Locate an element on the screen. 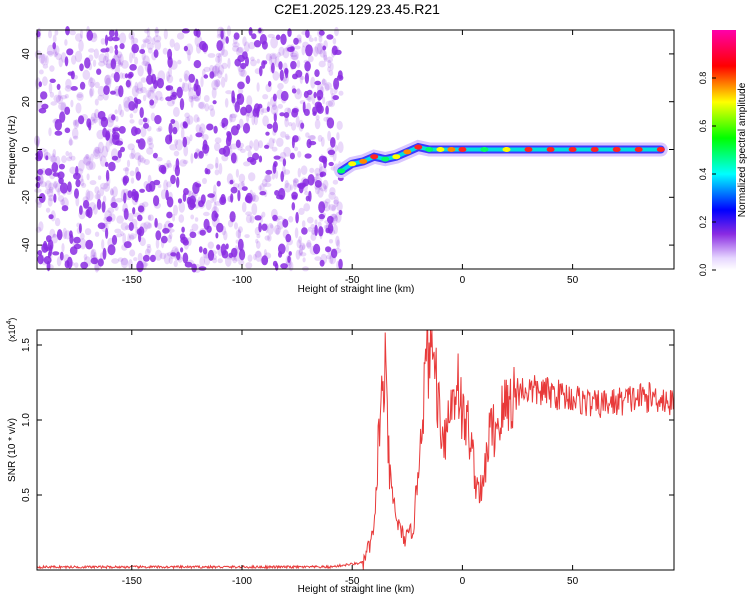 This screenshot has height=600, width=750. snr-x-tick-label: -50 is located at coordinates (352, 581).